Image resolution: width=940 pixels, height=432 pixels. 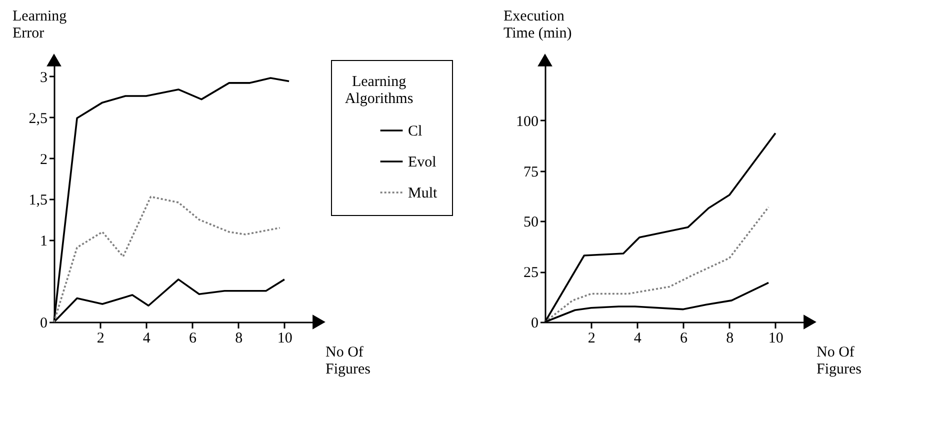 What do you see at coordinates (531, 222) in the screenshot?
I see `y-tick-label: 50` at bounding box center [531, 222].